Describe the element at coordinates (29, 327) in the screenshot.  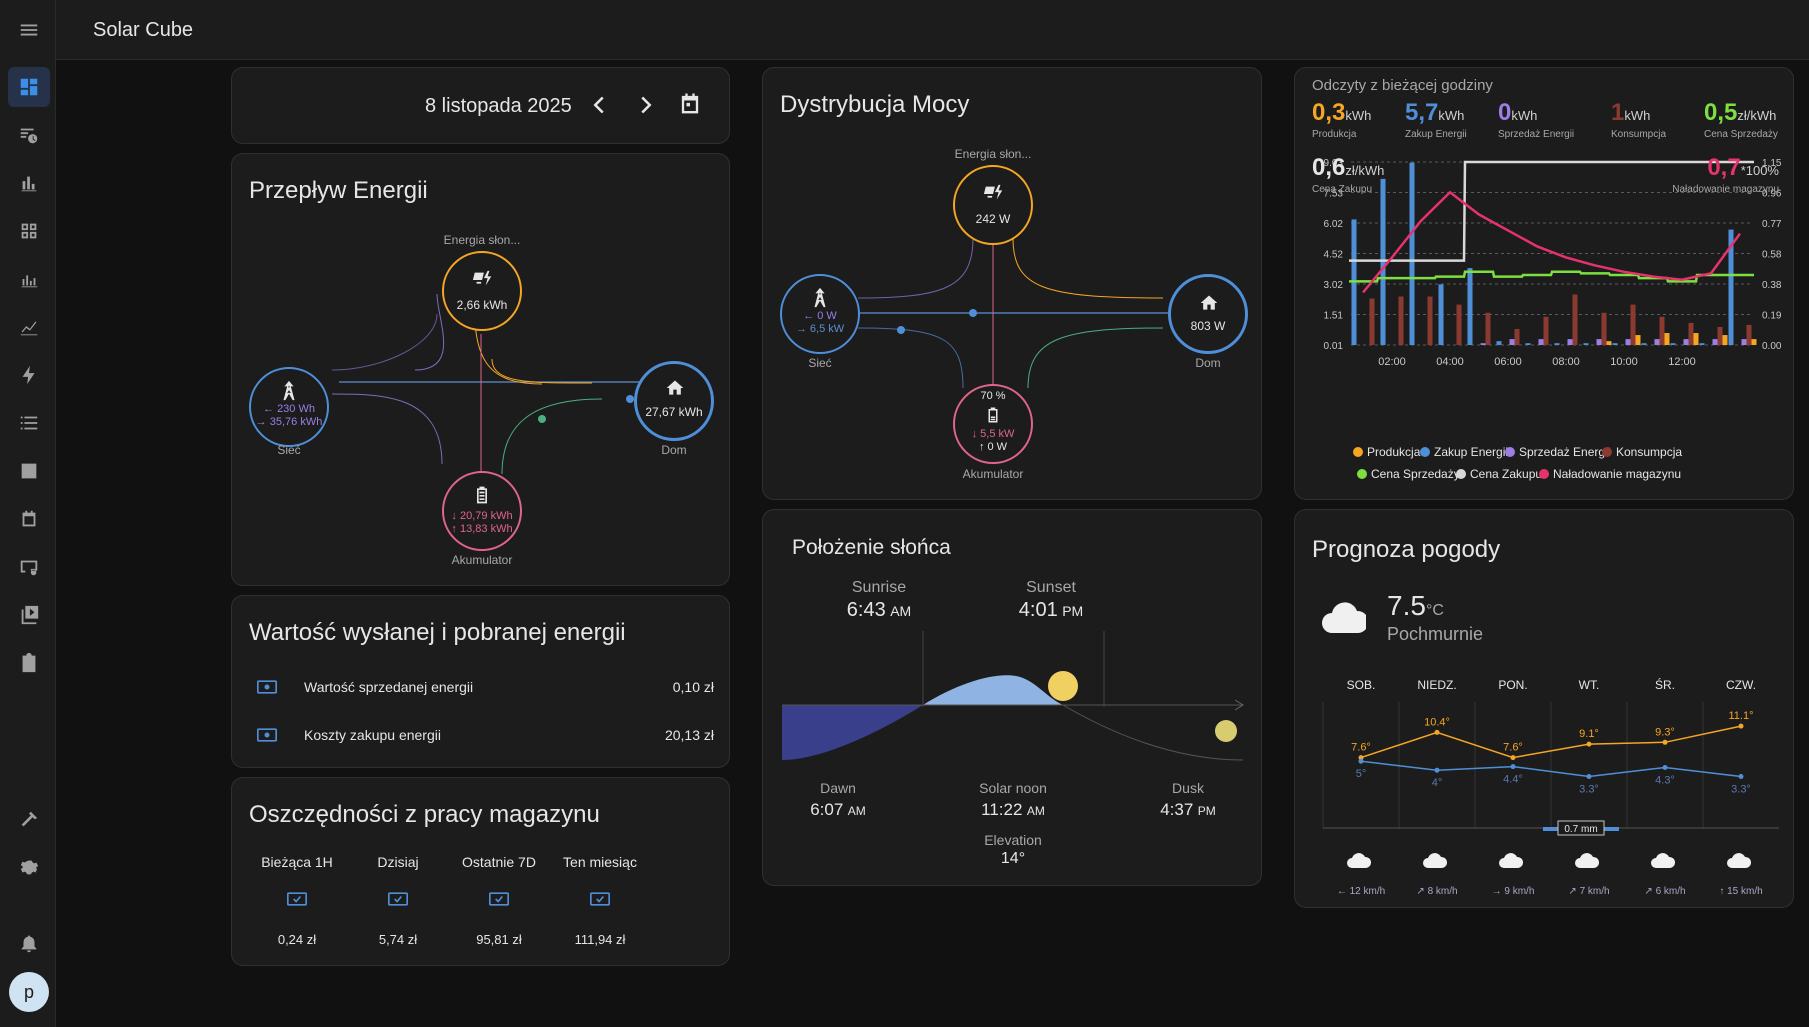
I see `sidebar-item-graph` at that location.